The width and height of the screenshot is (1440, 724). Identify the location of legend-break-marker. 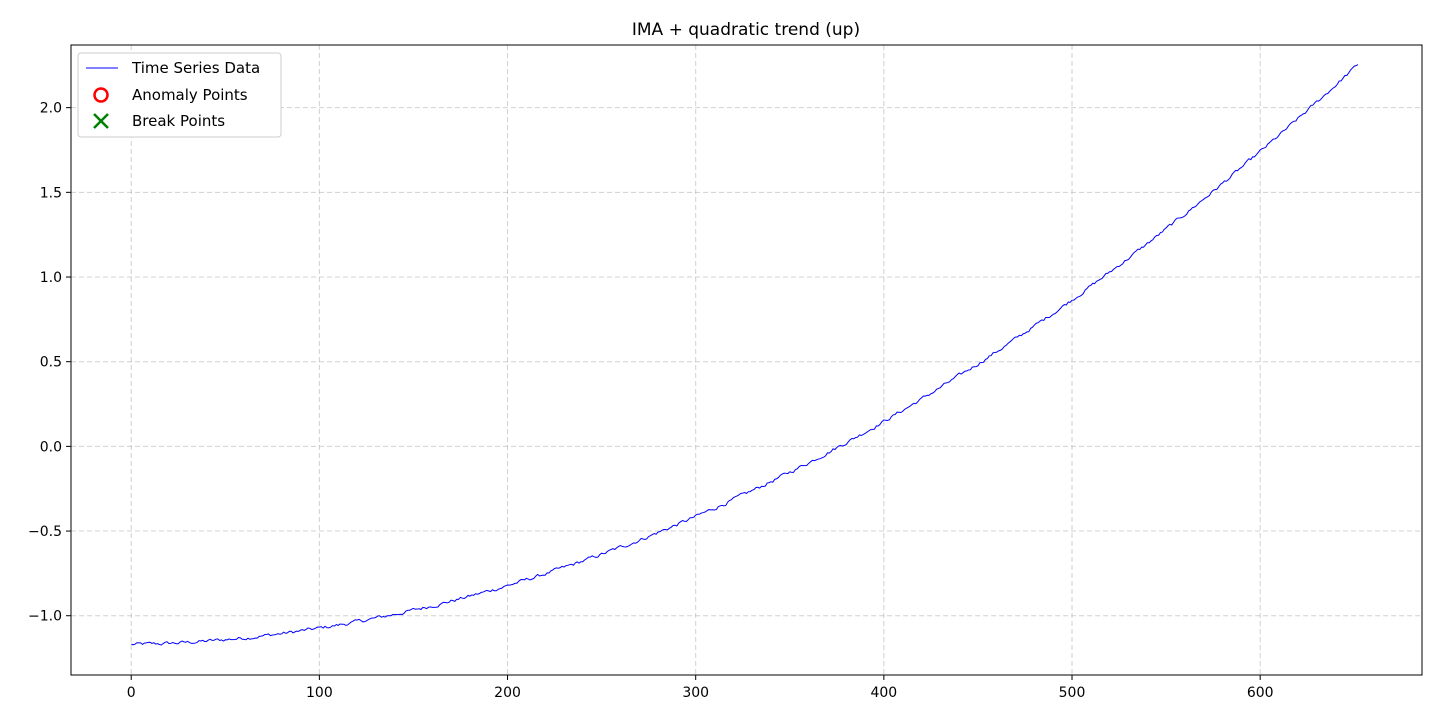
(101, 121).